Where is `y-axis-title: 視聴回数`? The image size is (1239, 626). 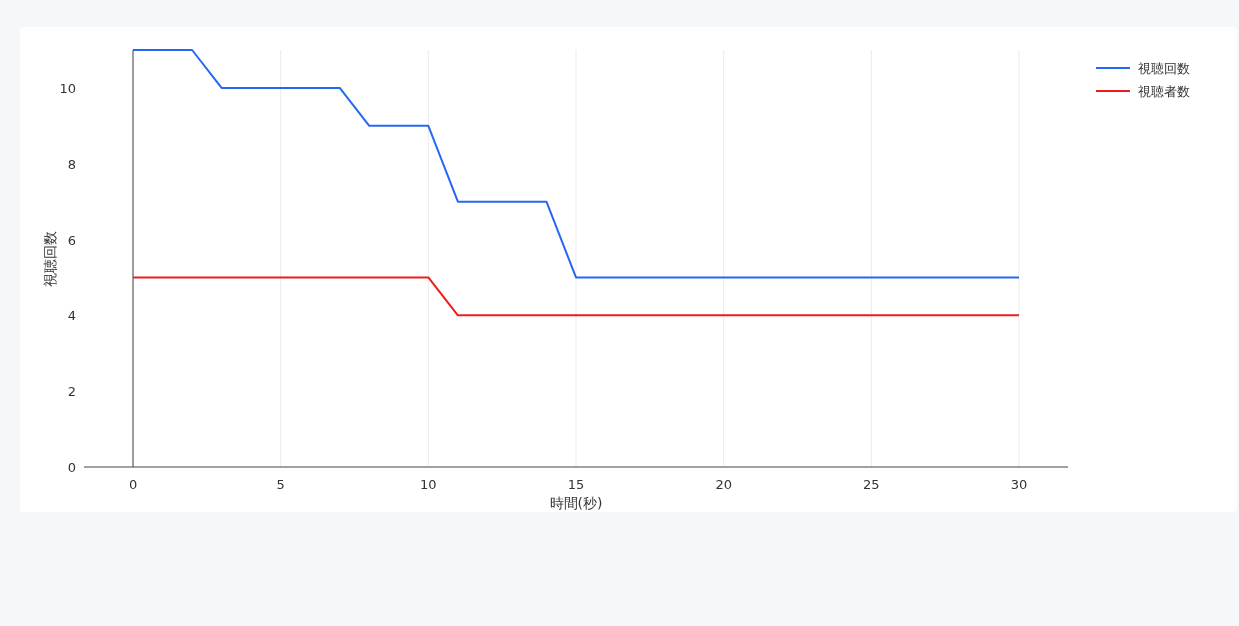
y-axis-title: 視聴回数 is located at coordinates (50, 258).